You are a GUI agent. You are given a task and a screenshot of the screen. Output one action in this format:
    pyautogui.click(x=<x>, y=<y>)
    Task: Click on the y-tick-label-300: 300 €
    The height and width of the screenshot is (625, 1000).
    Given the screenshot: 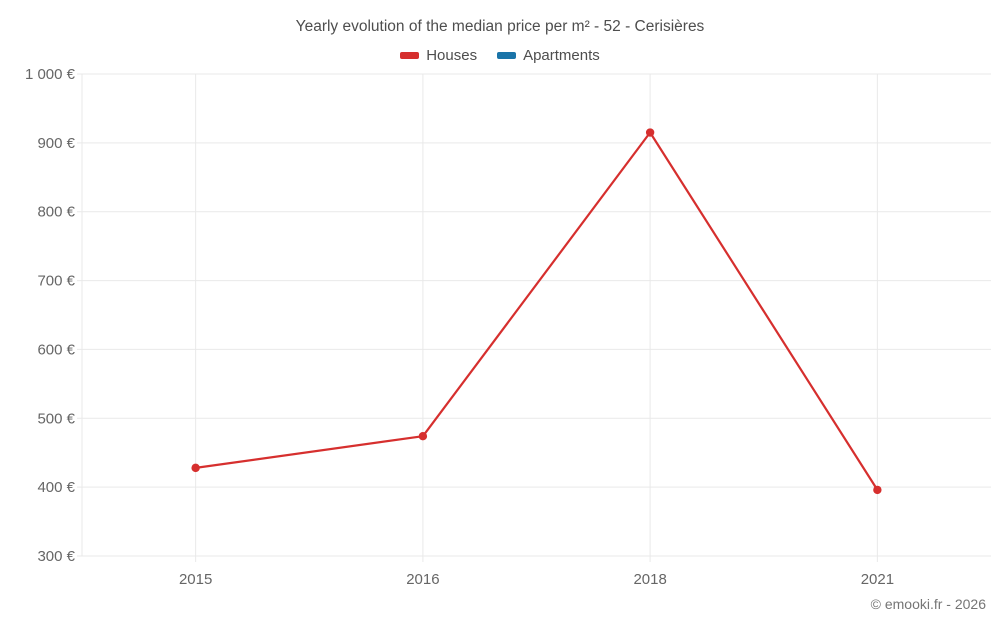 What is the action you would take?
    pyautogui.click(x=56, y=556)
    